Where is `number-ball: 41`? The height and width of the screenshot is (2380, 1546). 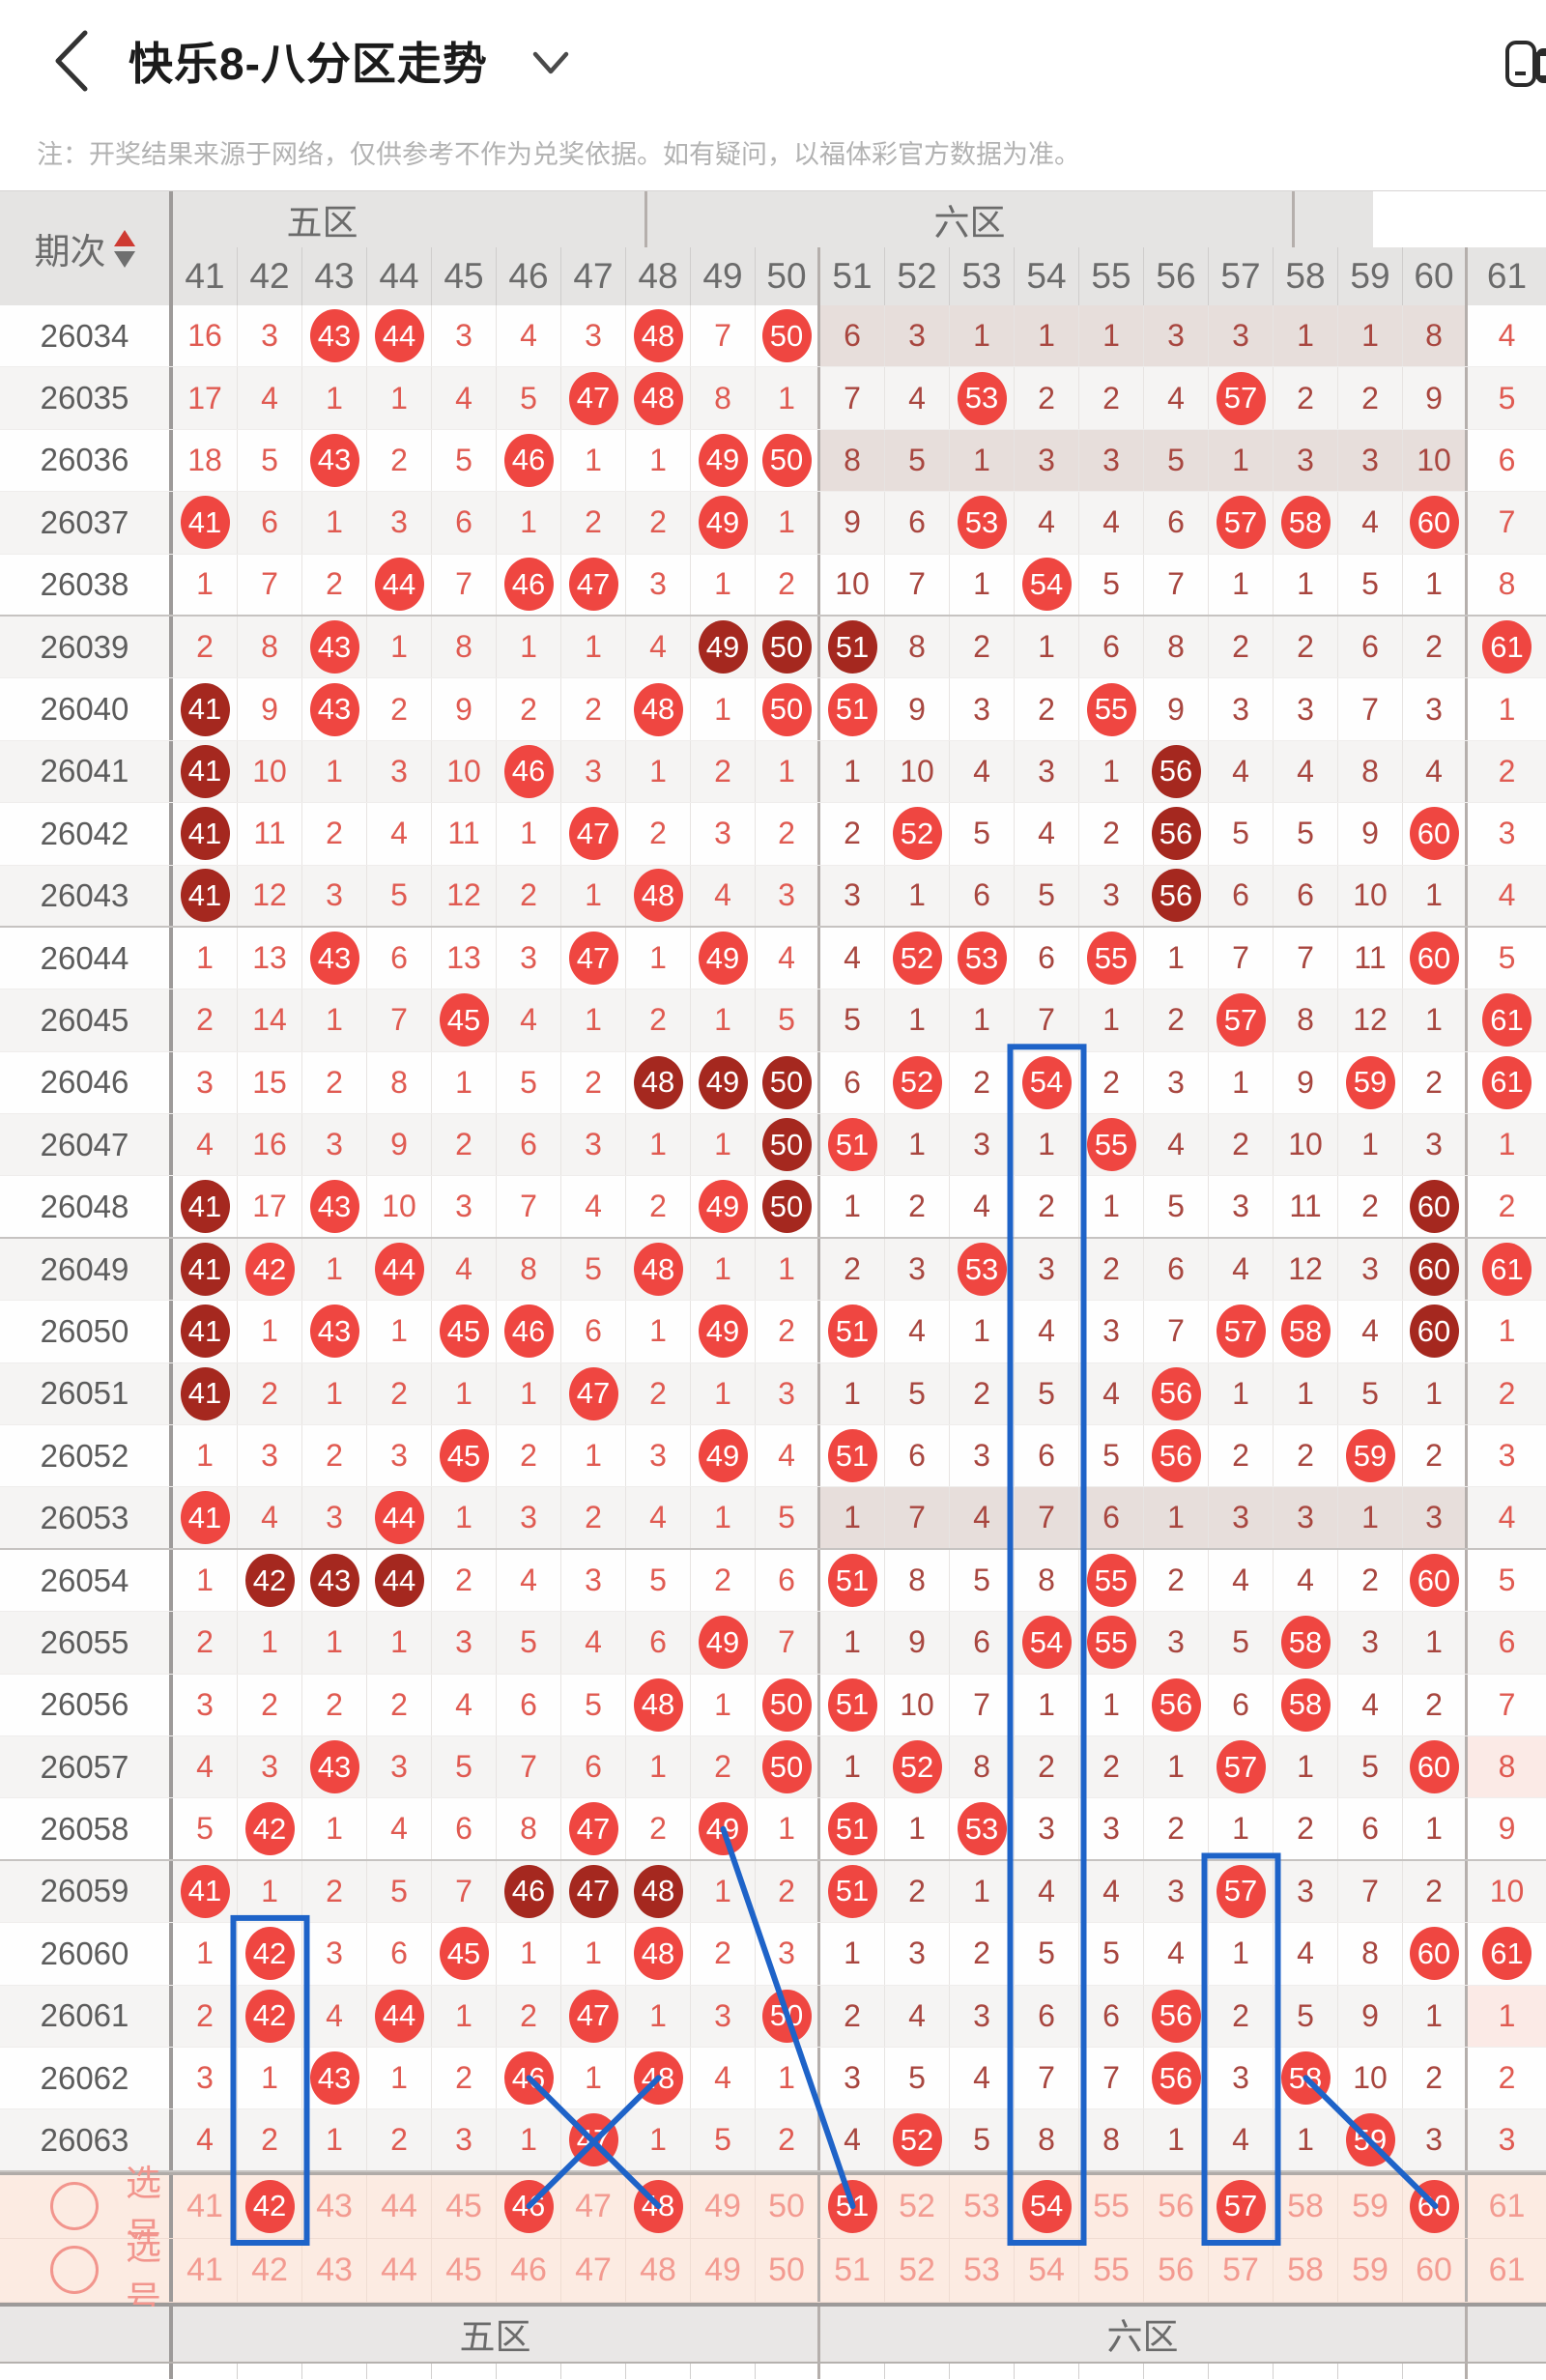
number-ball: 41 is located at coordinates (205, 896).